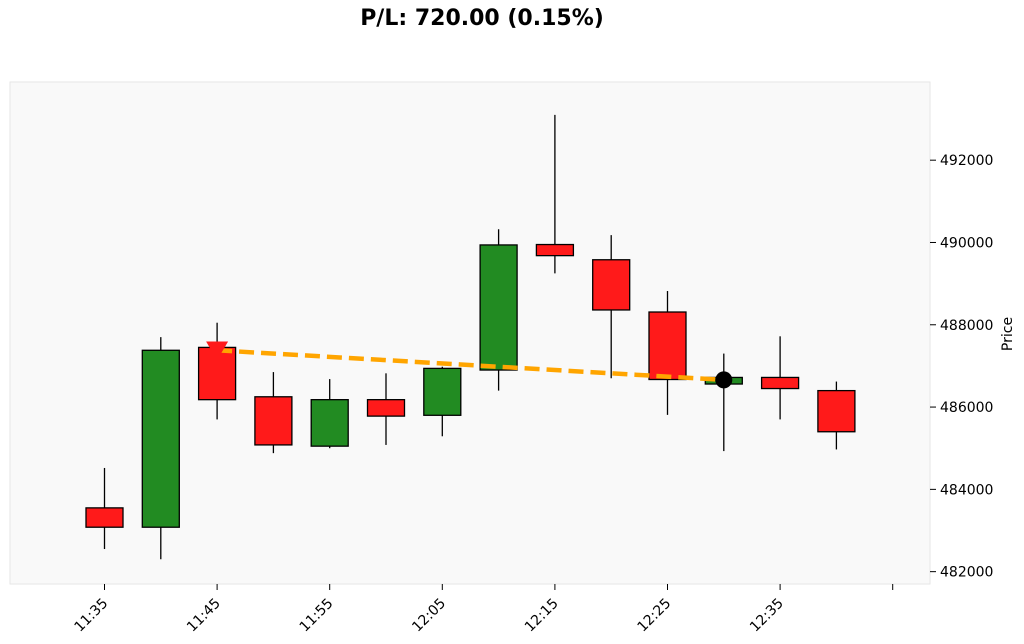 The width and height of the screenshot is (1024, 644). I want to click on x-tick-label: 12:35, so click(767, 616).